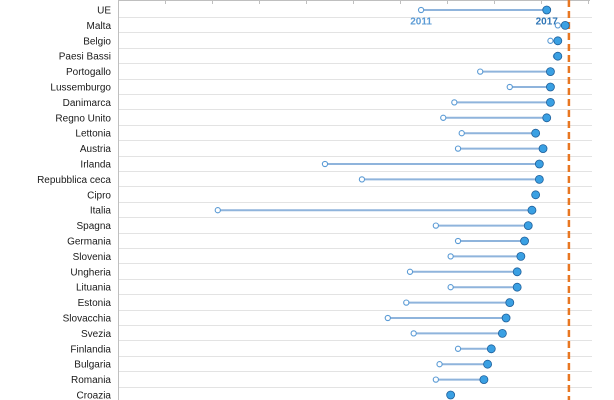 The width and height of the screenshot is (614, 400). I want to click on category-label: Spagna, so click(94, 226).